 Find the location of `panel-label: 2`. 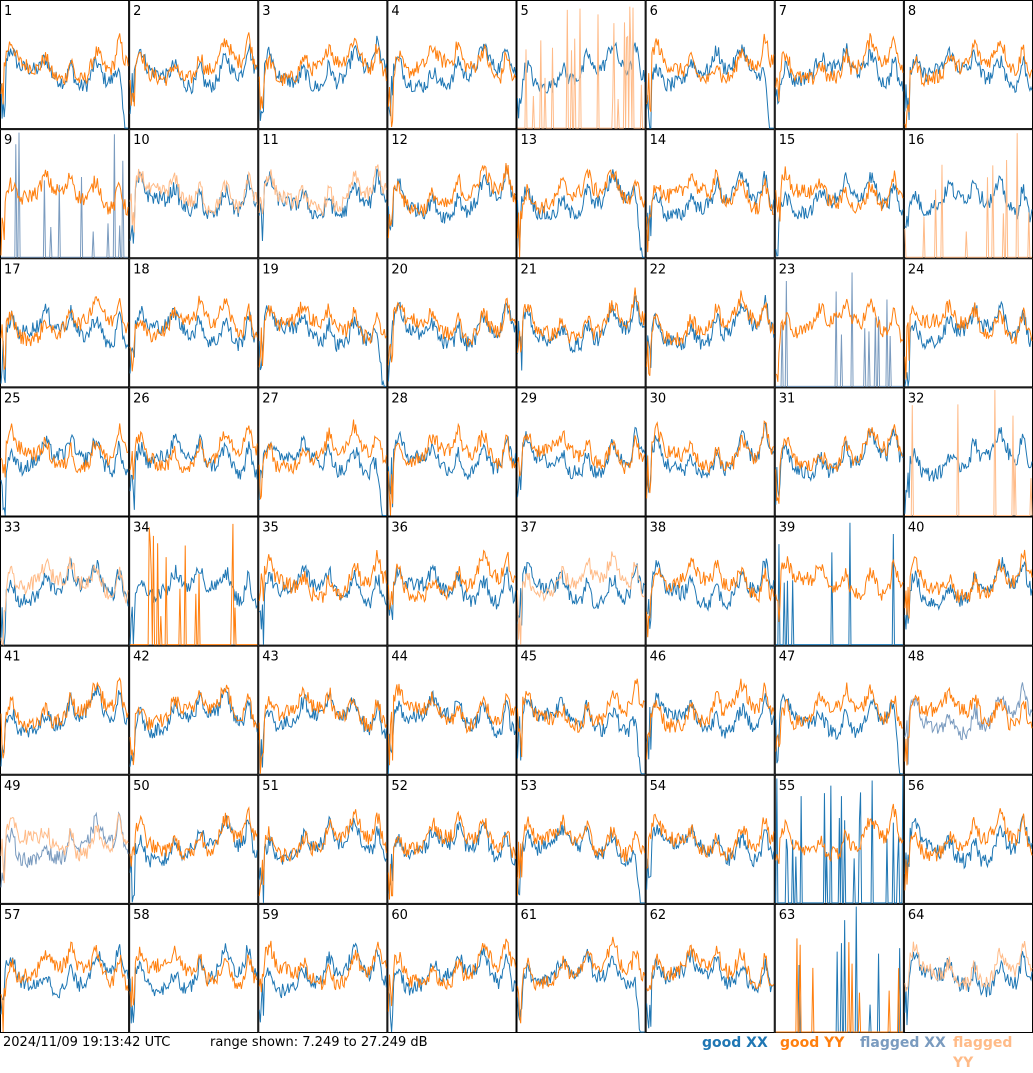

panel-label: 2 is located at coordinates (137, 11).